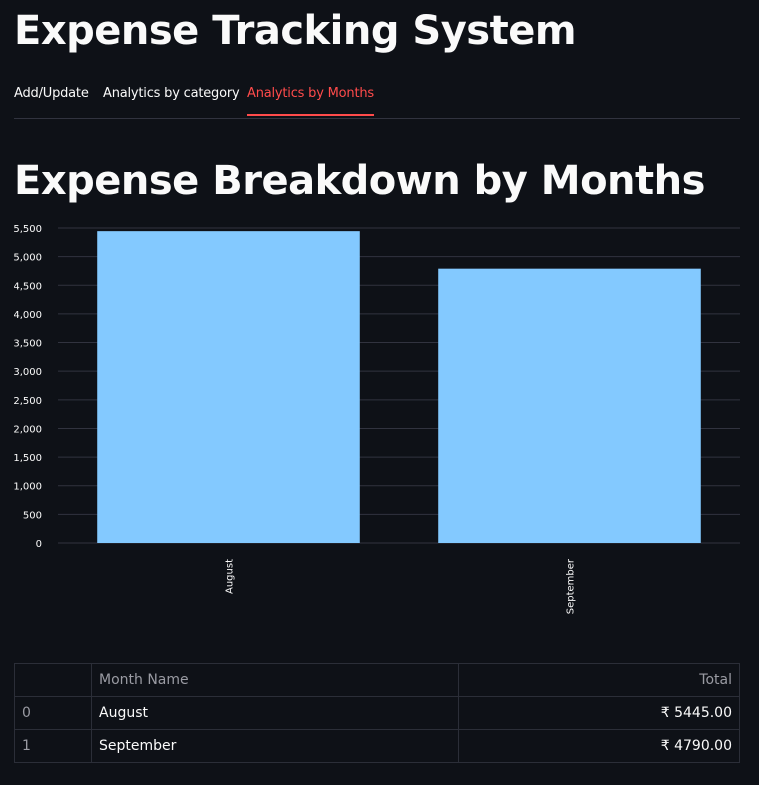 The width and height of the screenshot is (759, 785). What do you see at coordinates (28, 258) in the screenshot?
I see `y-tick-label: 5,000` at bounding box center [28, 258].